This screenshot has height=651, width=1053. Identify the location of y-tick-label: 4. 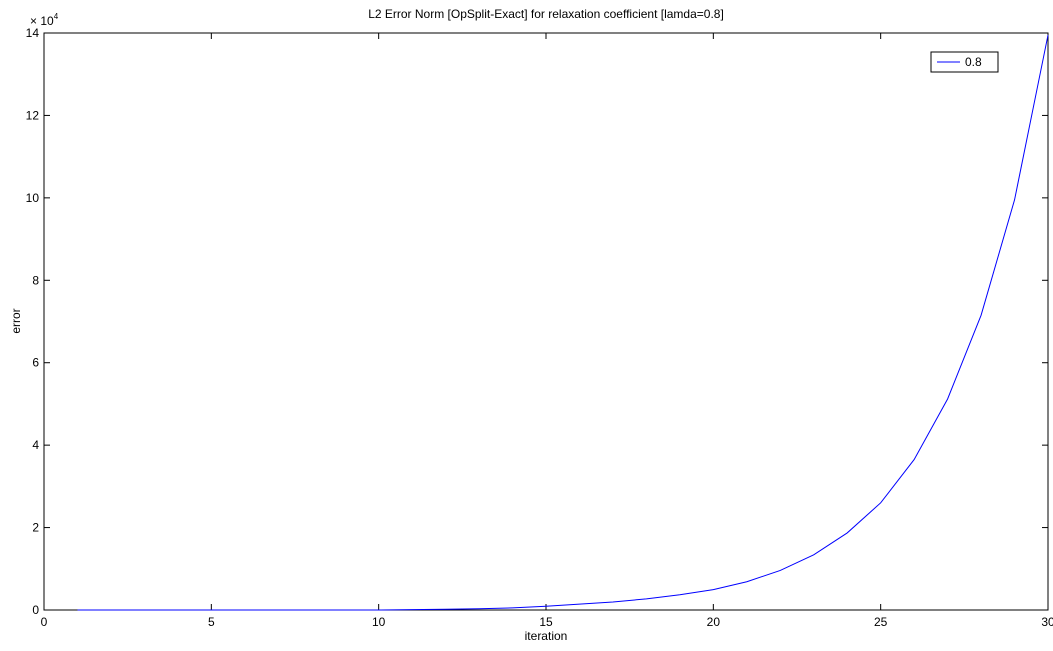
(35, 445).